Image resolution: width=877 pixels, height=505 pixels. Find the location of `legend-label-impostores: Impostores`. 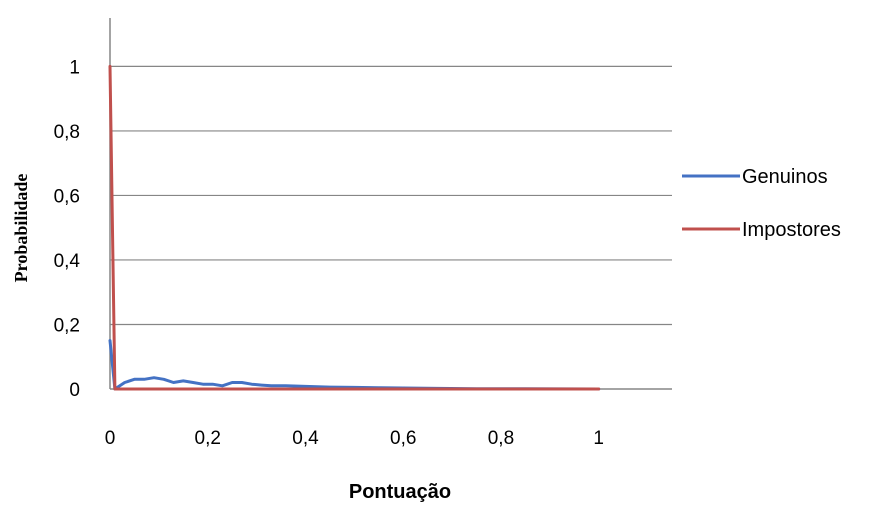

legend-label-impostores: Impostores is located at coordinates (791, 230).